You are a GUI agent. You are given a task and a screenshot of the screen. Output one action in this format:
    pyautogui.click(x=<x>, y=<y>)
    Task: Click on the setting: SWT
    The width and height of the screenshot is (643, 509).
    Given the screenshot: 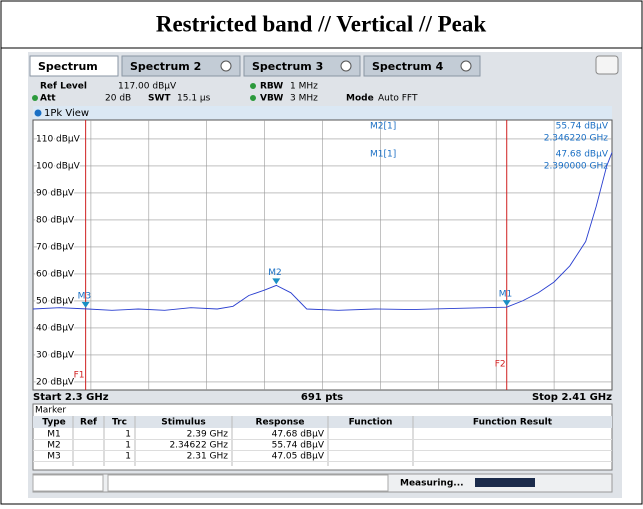 What is the action you would take?
    pyautogui.click(x=159, y=99)
    